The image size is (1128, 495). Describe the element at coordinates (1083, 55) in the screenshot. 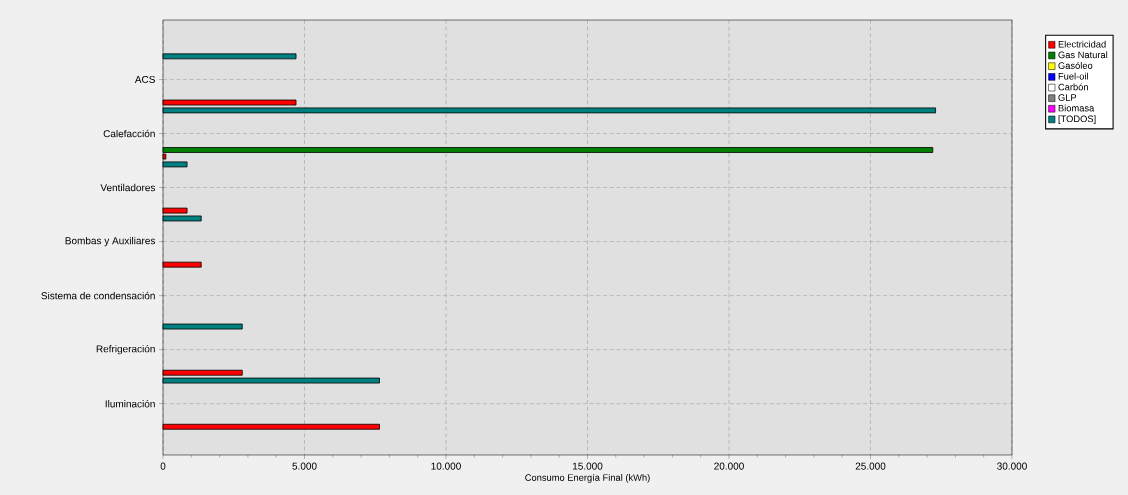

I see `legend-label: Gas Natural` at that location.